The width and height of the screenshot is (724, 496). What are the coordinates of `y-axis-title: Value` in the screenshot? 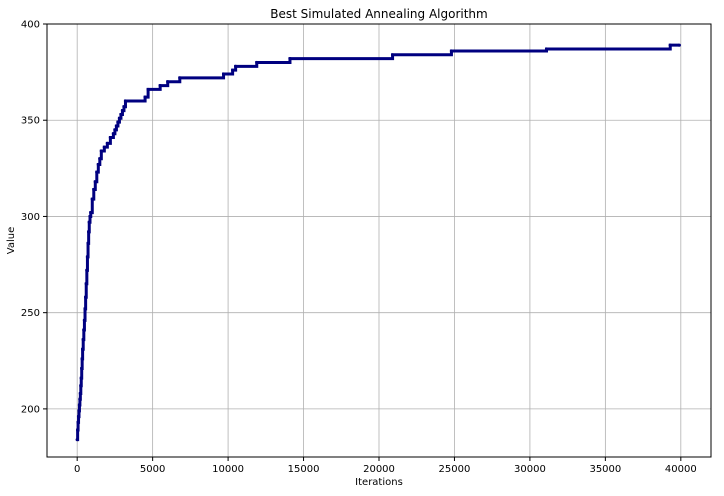 It's located at (11, 240).